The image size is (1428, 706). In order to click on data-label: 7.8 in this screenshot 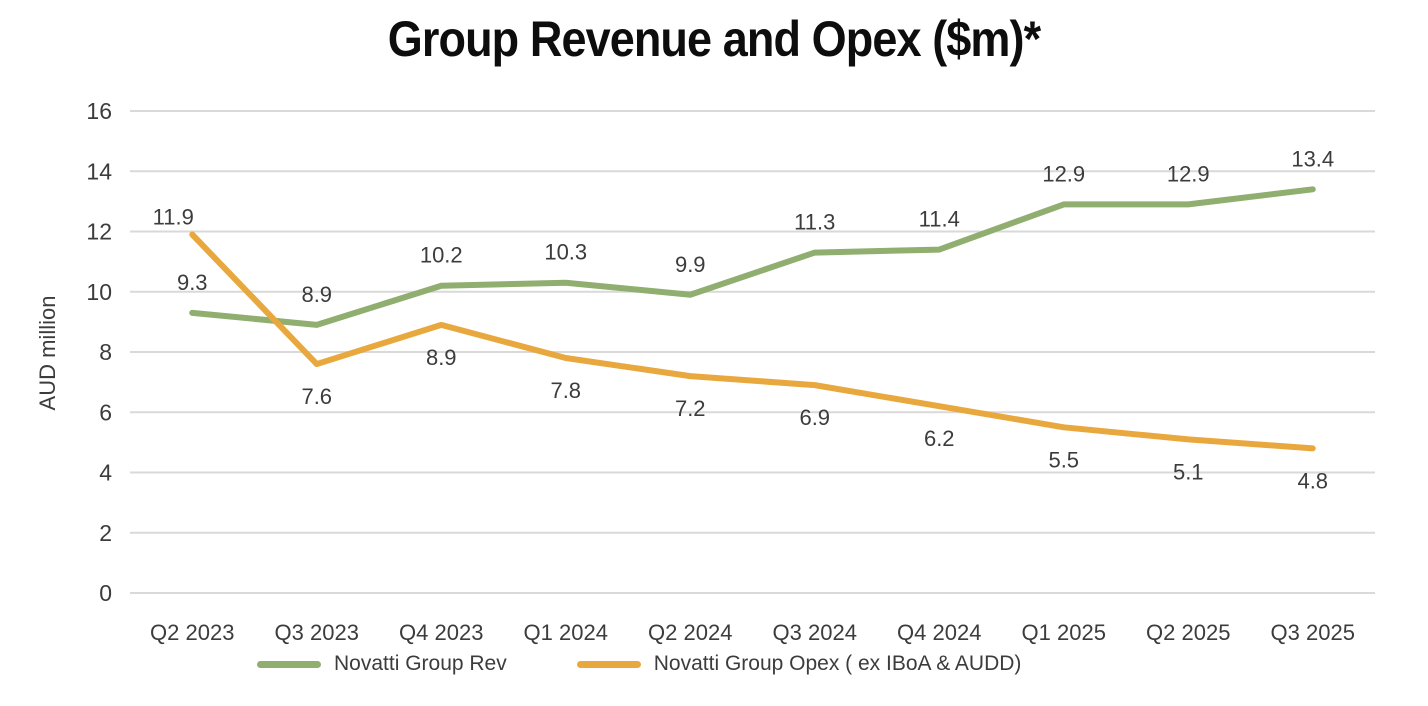, I will do `click(565, 390)`.